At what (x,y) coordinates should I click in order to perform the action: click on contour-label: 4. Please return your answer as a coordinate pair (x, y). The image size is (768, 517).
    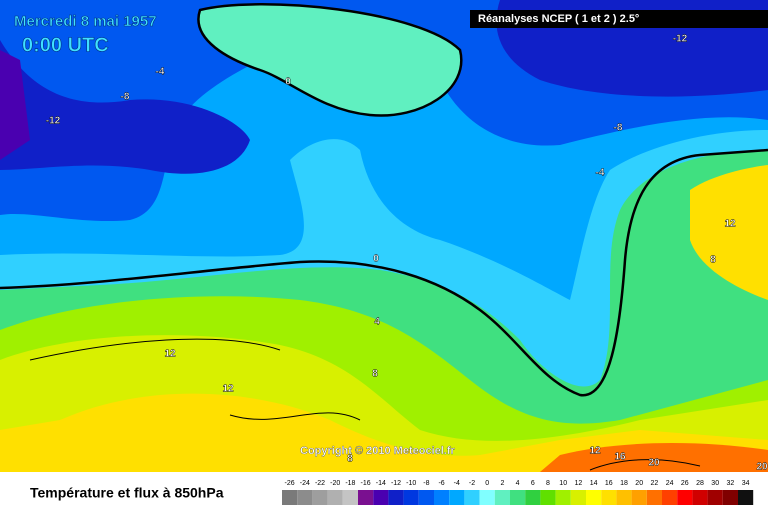
    Looking at the image, I should click on (377, 322).